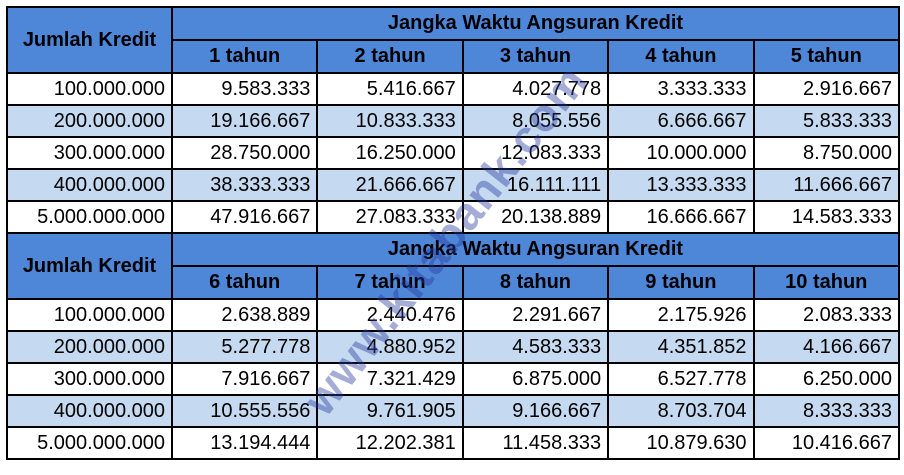 This screenshot has height=475, width=904. Describe the element at coordinates (244, 89) in the screenshot. I see `installment-cell: 9.583.333` at that location.